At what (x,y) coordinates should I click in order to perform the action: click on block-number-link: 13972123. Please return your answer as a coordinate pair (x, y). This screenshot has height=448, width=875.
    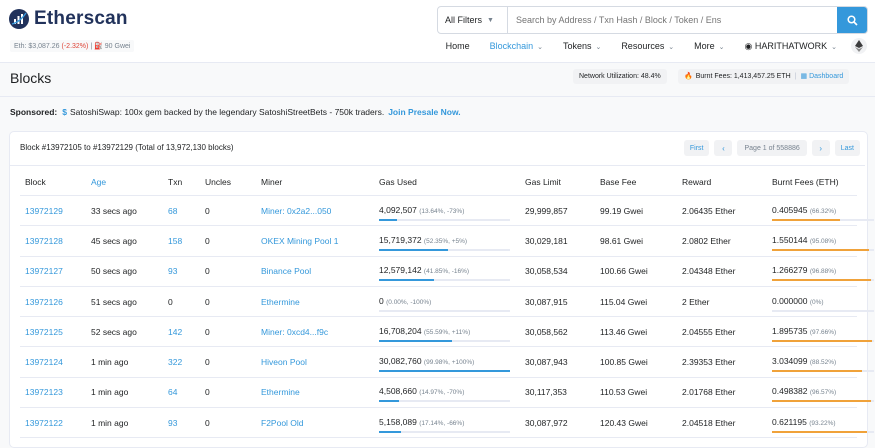
    Looking at the image, I should click on (44, 392).